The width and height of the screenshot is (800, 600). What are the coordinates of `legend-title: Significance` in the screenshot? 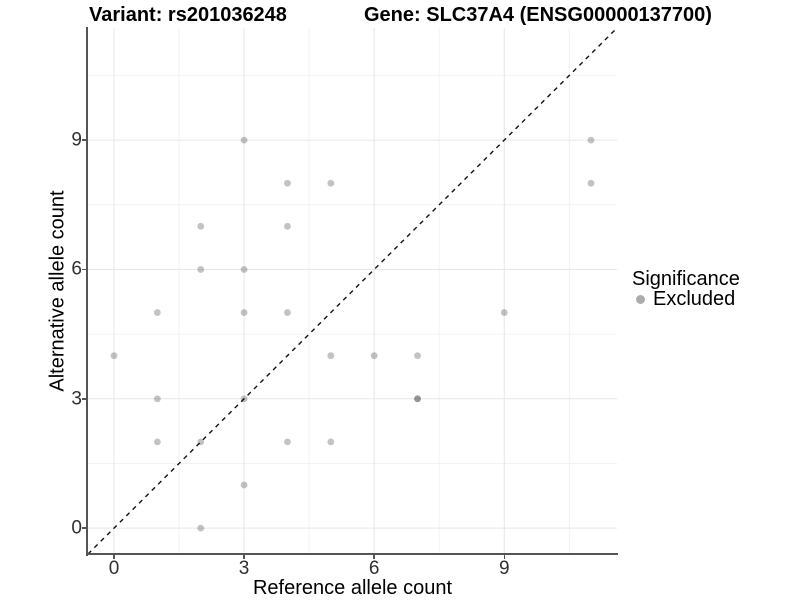 It's located at (686, 279).